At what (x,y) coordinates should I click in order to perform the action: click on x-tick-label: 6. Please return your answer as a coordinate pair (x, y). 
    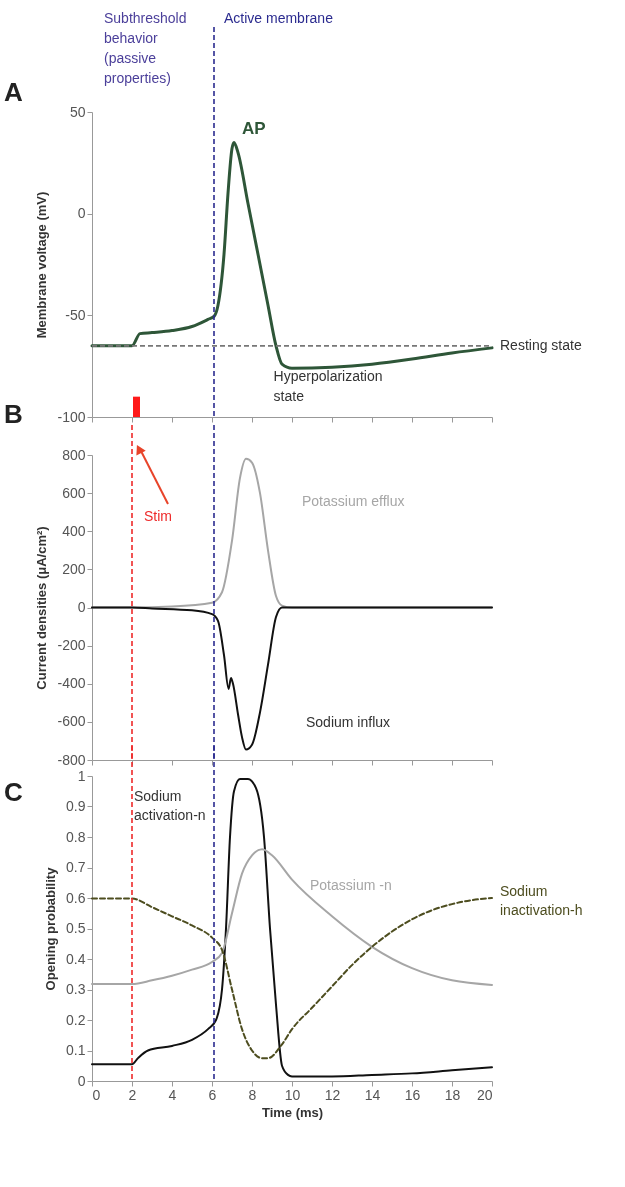
    Looking at the image, I should click on (212, 1094).